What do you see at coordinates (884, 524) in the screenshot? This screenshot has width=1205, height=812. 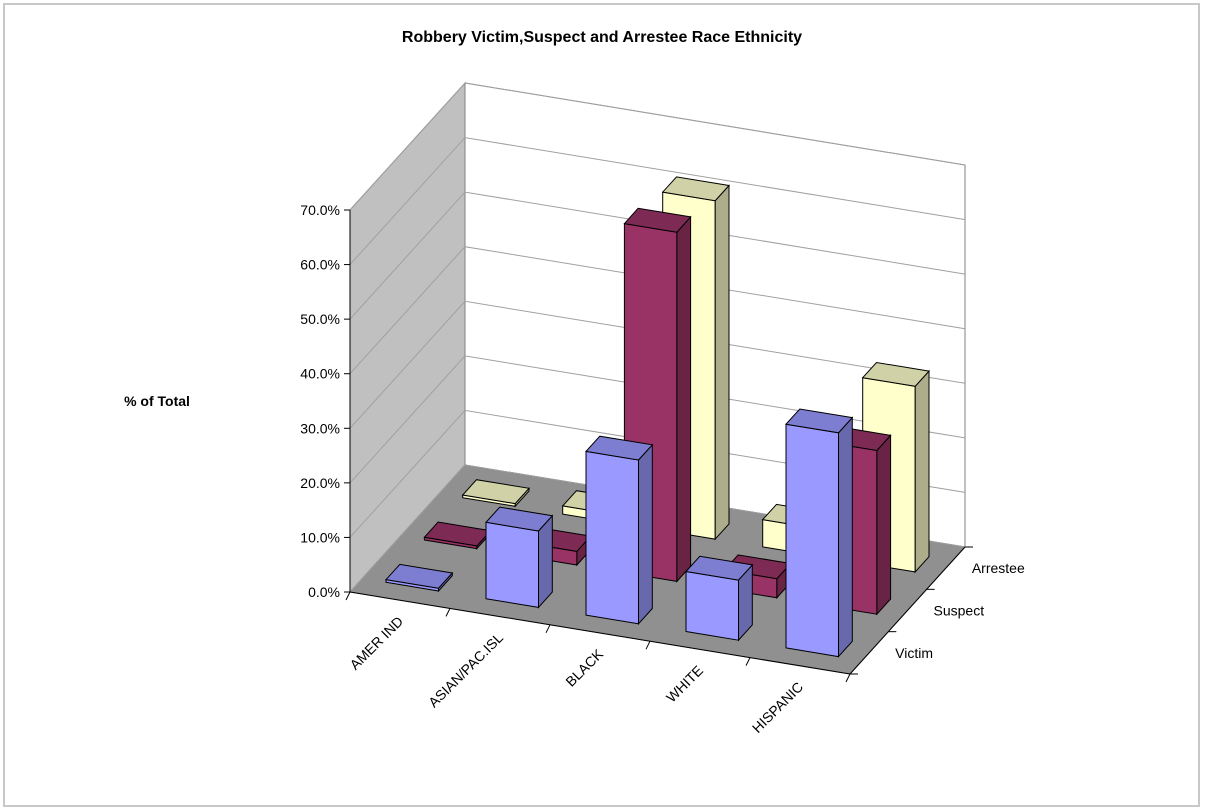 I see `bar-suspect-4-side` at bounding box center [884, 524].